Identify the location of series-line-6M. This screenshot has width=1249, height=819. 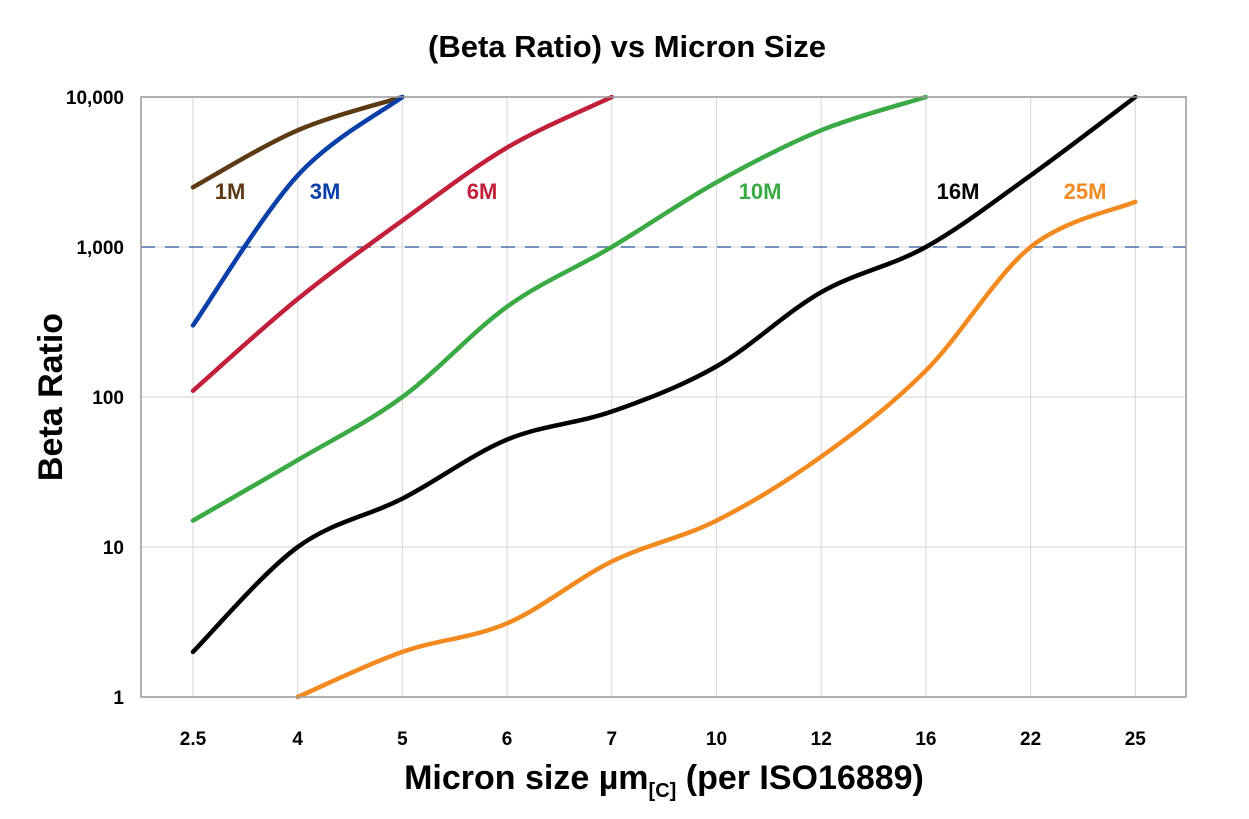
(402, 244).